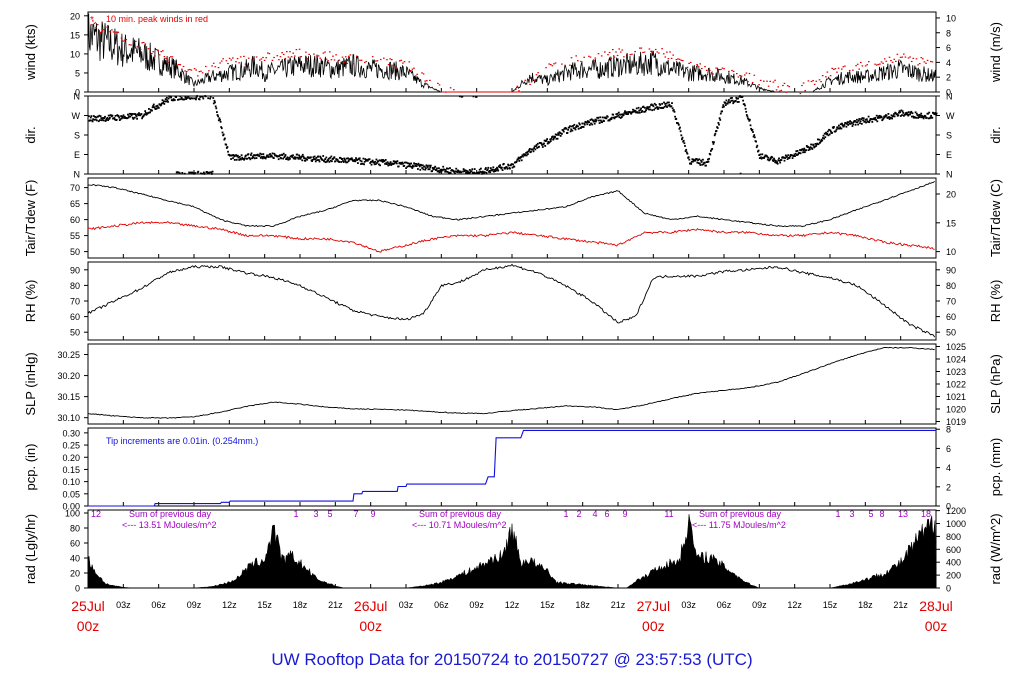 This screenshot has width=1024, height=700. I want to click on dir-right-tick-label: S, so click(949, 136).